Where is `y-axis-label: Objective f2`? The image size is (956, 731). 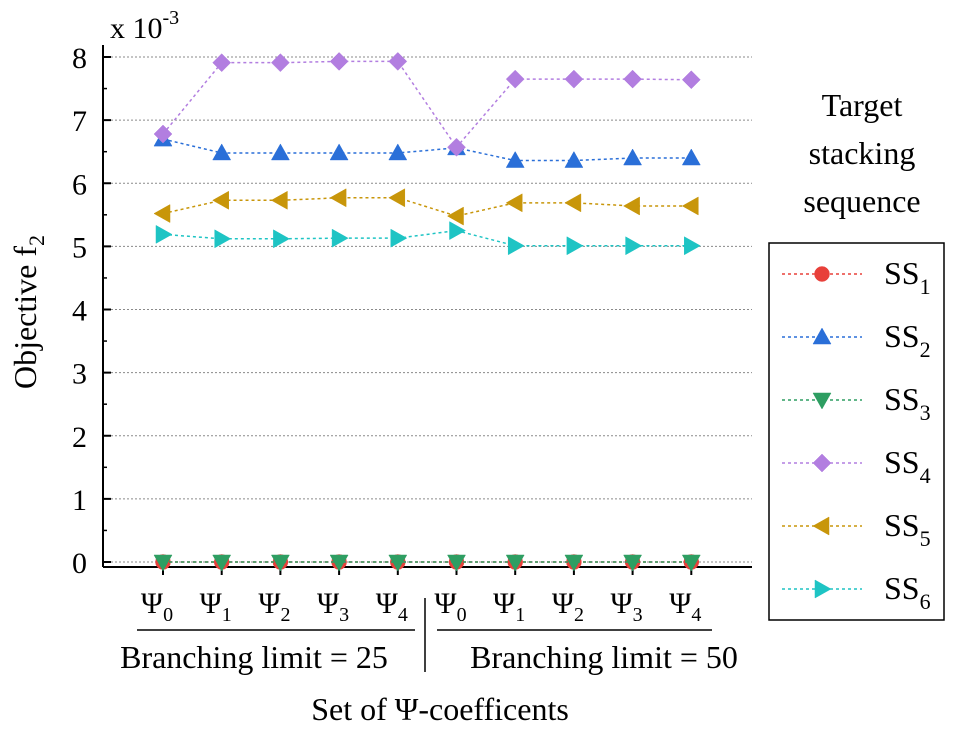
y-axis-label: Objective f2 is located at coordinates (28, 312).